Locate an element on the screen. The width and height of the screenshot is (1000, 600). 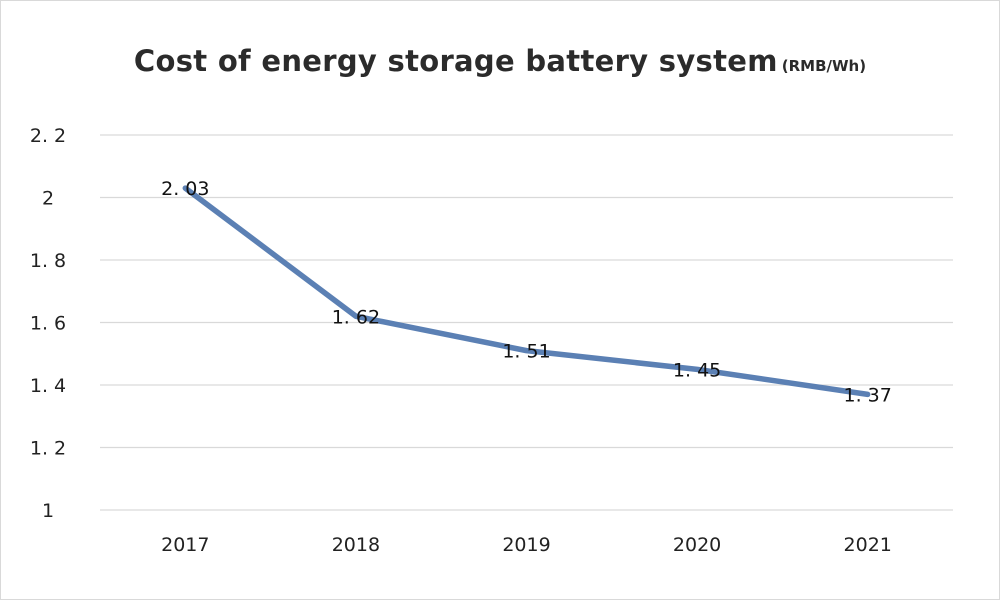
data-label: 1. 62 is located at coordinates (356, 317).